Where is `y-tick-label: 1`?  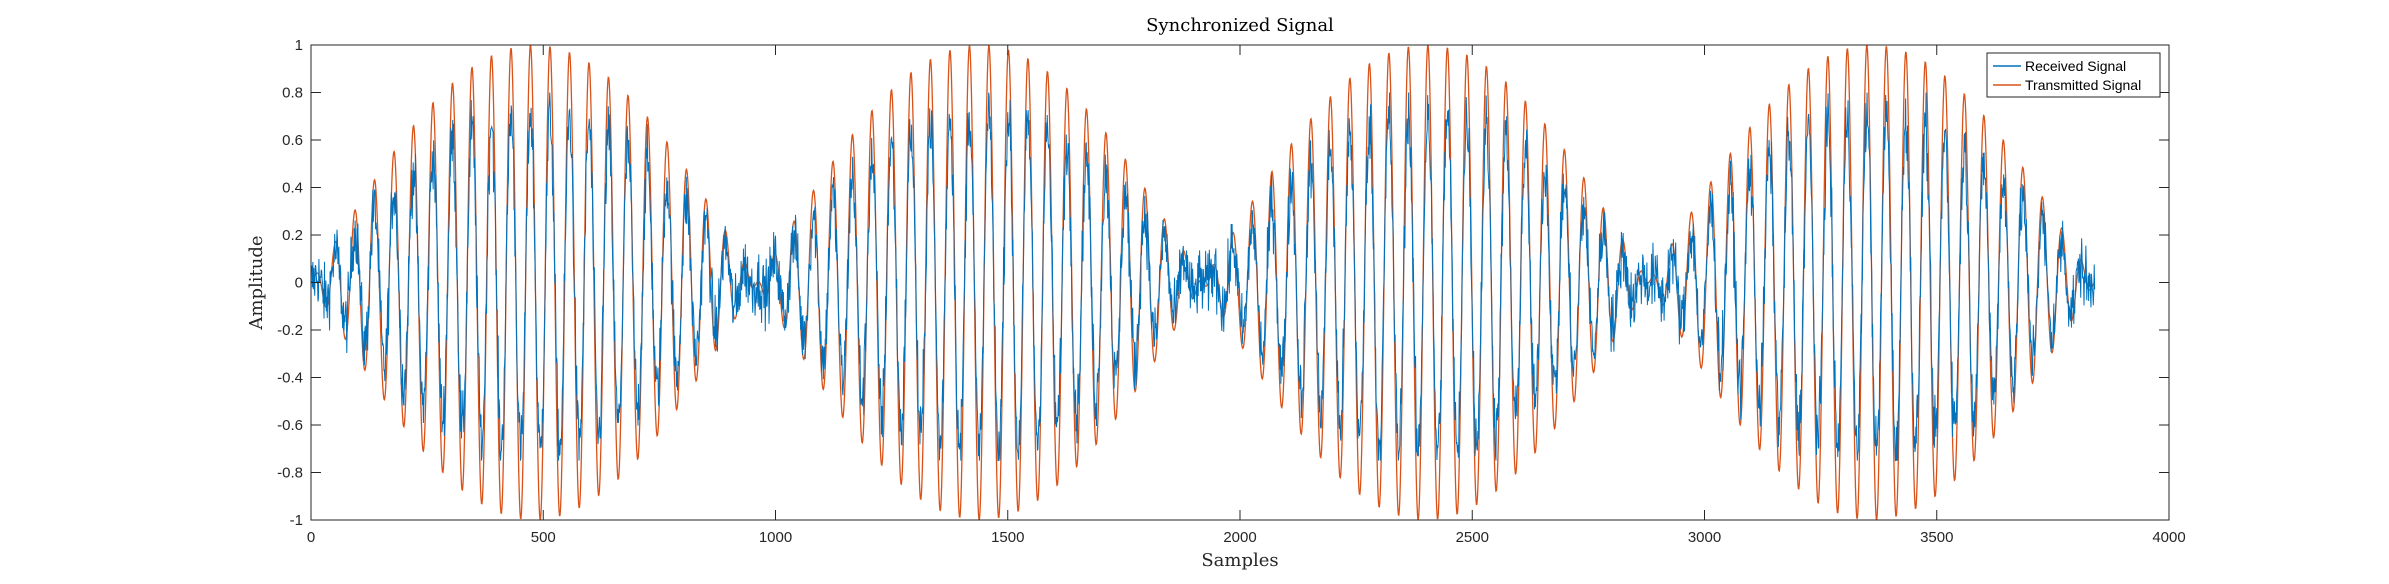 y-tick-label: 1 is located at coordinates (299, 45).